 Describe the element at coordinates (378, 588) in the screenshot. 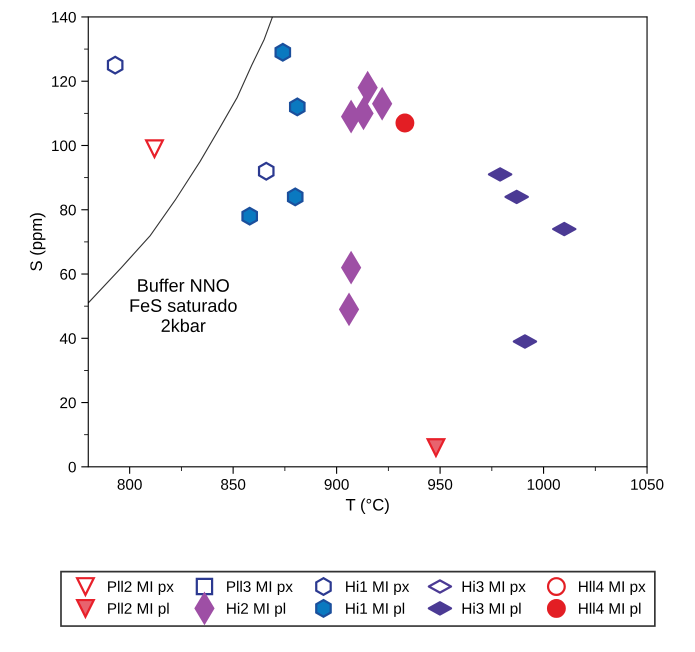

I see `legend-label: Hi1 MI px` at that location.